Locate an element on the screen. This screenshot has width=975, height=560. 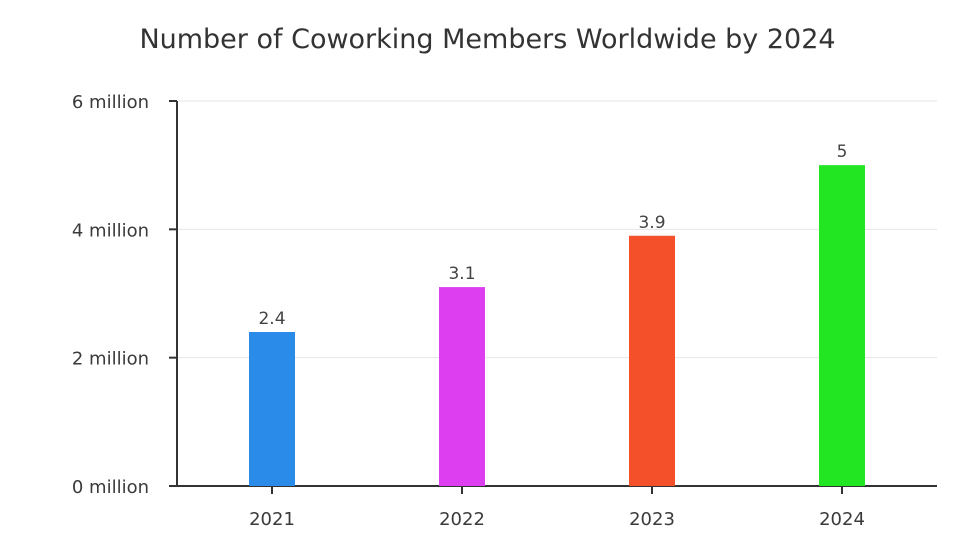
data-label: 5 is located at coordinates (842, 152).